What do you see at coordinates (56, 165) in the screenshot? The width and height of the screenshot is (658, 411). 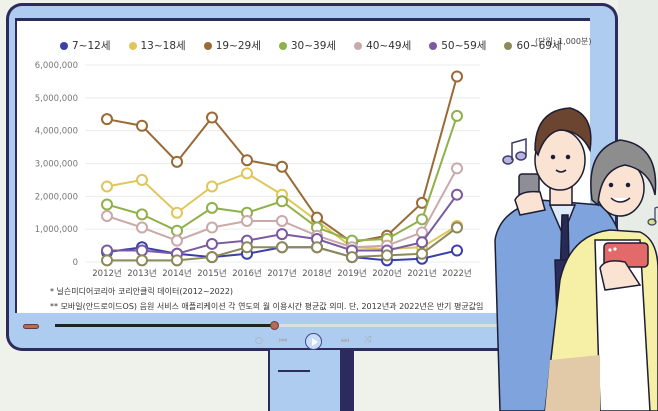 I see `y-tick-label: 3,000,000` at bounding box center [56, 165].